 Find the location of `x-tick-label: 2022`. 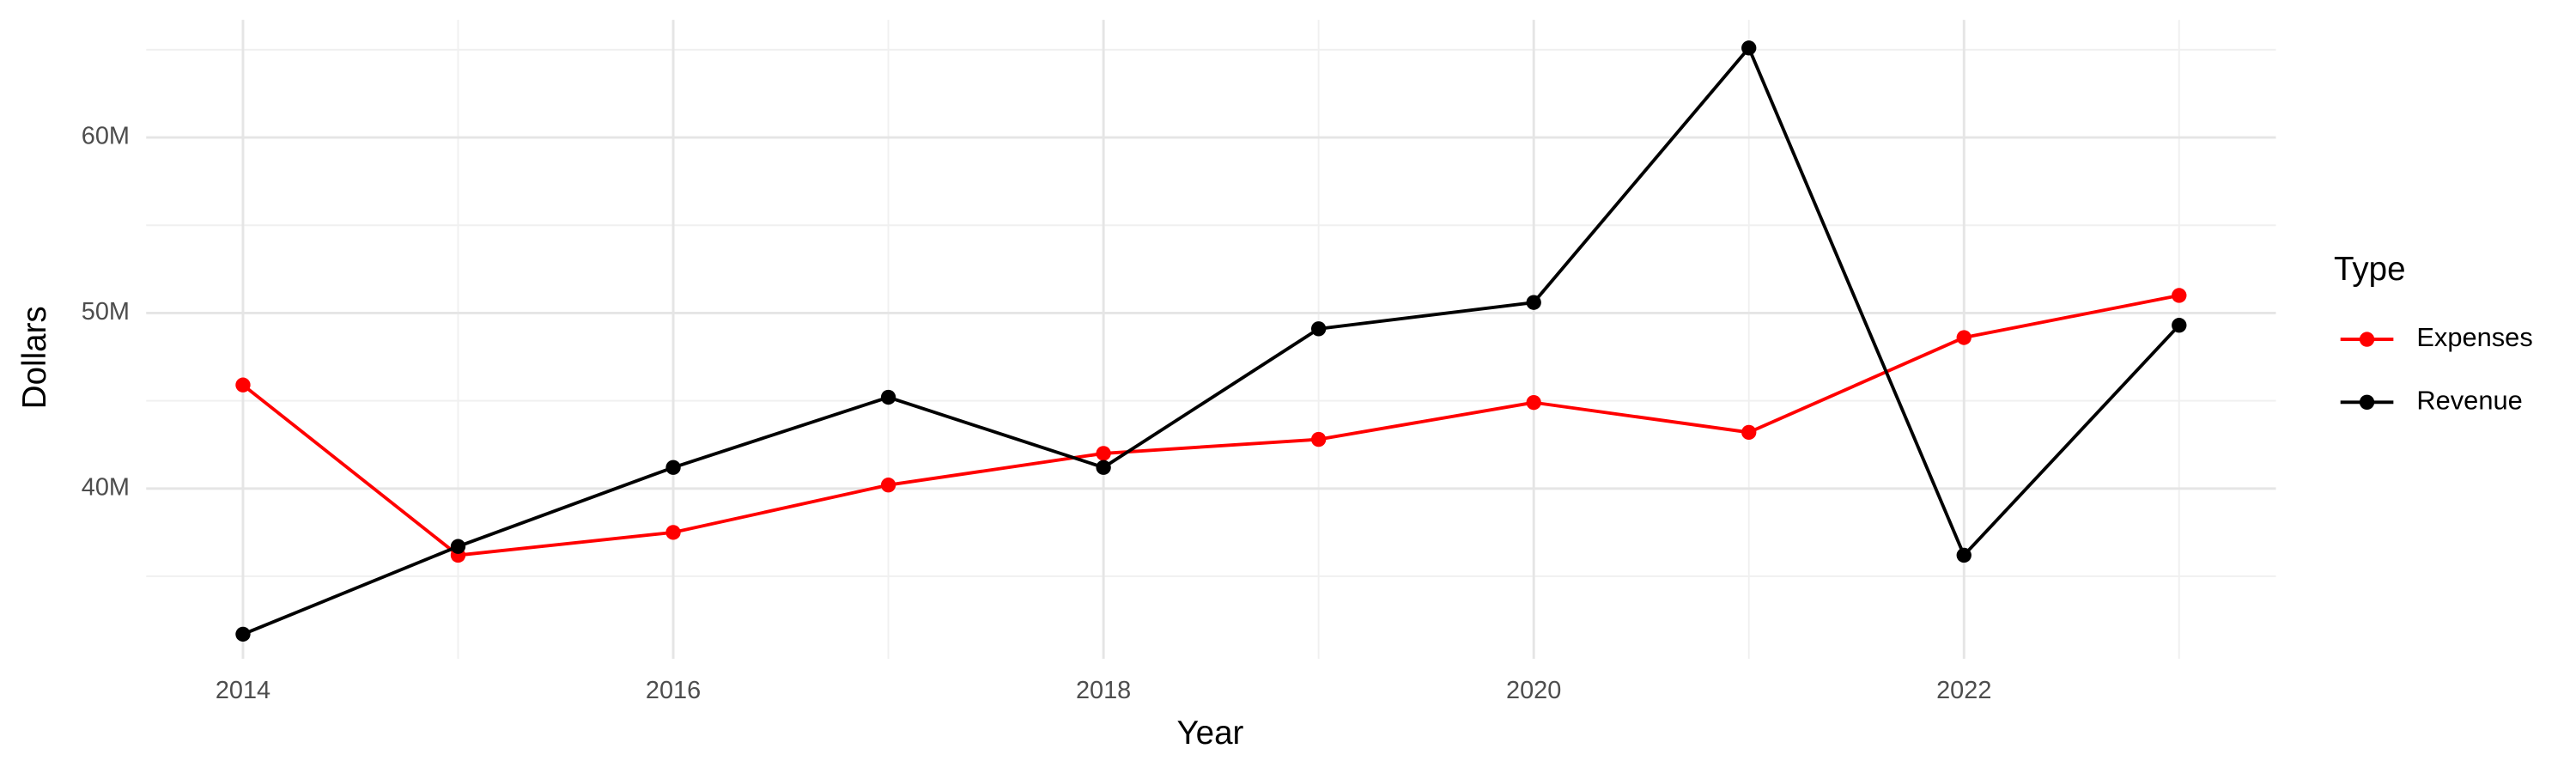

x-tick-label: 2022 is located at coordinates (1963, 690).